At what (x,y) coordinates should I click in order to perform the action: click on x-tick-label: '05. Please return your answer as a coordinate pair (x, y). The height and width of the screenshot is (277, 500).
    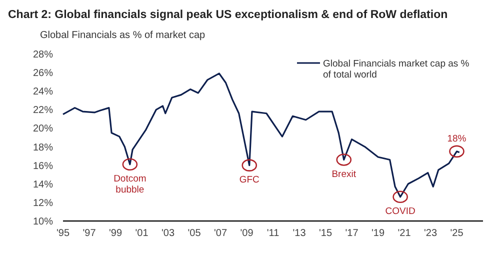
    Looking at the image, I should click on (195, 233).